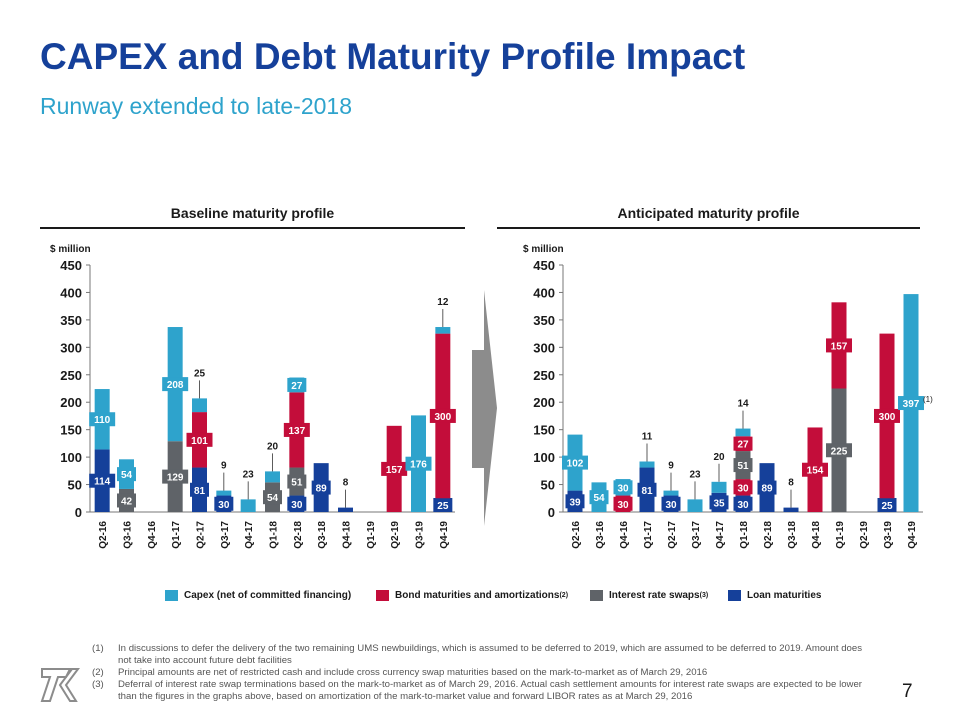 This screenshot has height=720, width=960. I want to click on anticipated-value-label-Q3-19-1: 300, so click(887, 417).